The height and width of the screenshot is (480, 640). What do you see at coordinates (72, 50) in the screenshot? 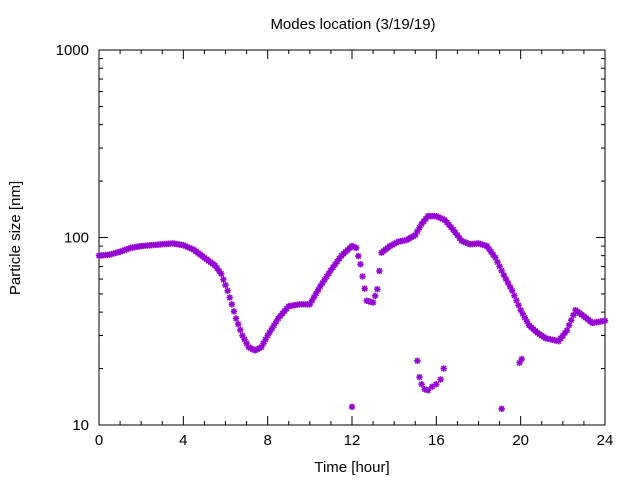
I see `y-tick-label: 1000` at bounding box center [72, 50].